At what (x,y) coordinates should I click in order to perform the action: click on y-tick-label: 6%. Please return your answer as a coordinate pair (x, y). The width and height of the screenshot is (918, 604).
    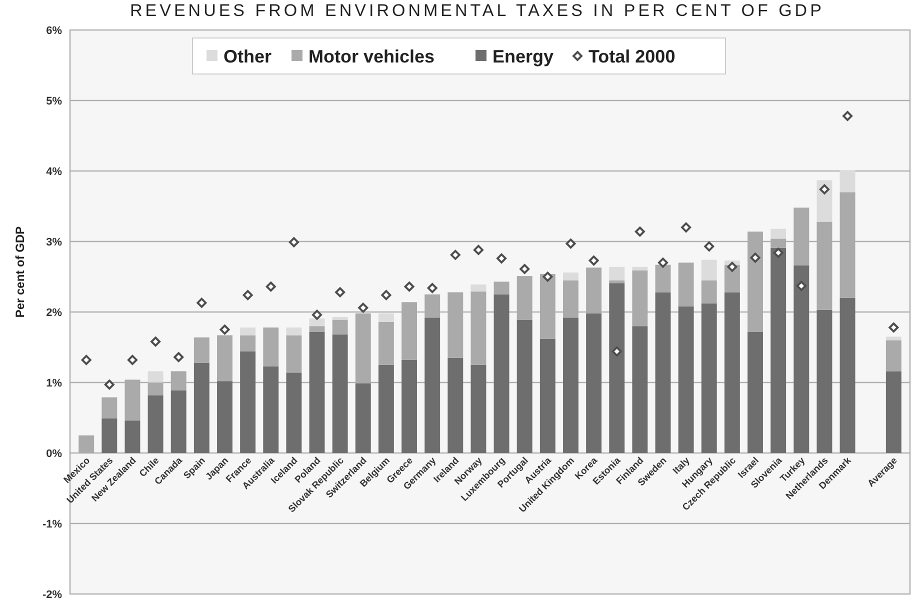
    Looking at the image, I should click on (54, 30).